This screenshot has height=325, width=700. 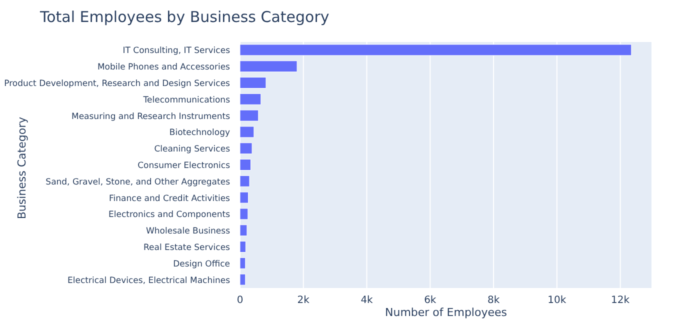 I want to click on y-tick-label: IT Consulting, IT Services, so click(x=176, y=51).